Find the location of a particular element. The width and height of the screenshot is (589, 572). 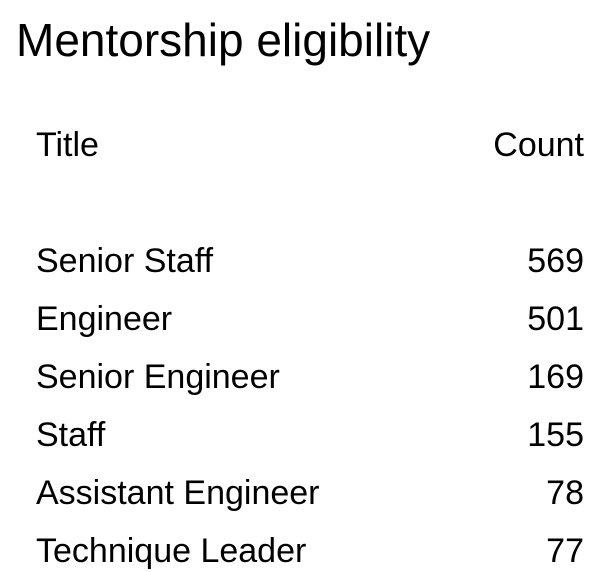

table-header-row: Title Count is located at coordinates (310, 145).